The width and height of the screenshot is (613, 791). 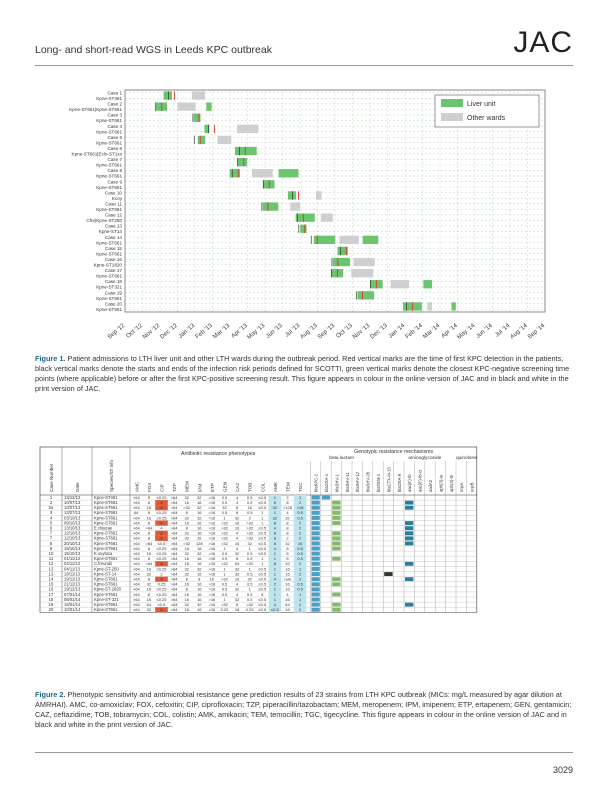 What do you see at coordinates (222, 332) in the screenshot?
I see `timeline-x-tick-label: Mar '13` at bounding box center [222, 332].